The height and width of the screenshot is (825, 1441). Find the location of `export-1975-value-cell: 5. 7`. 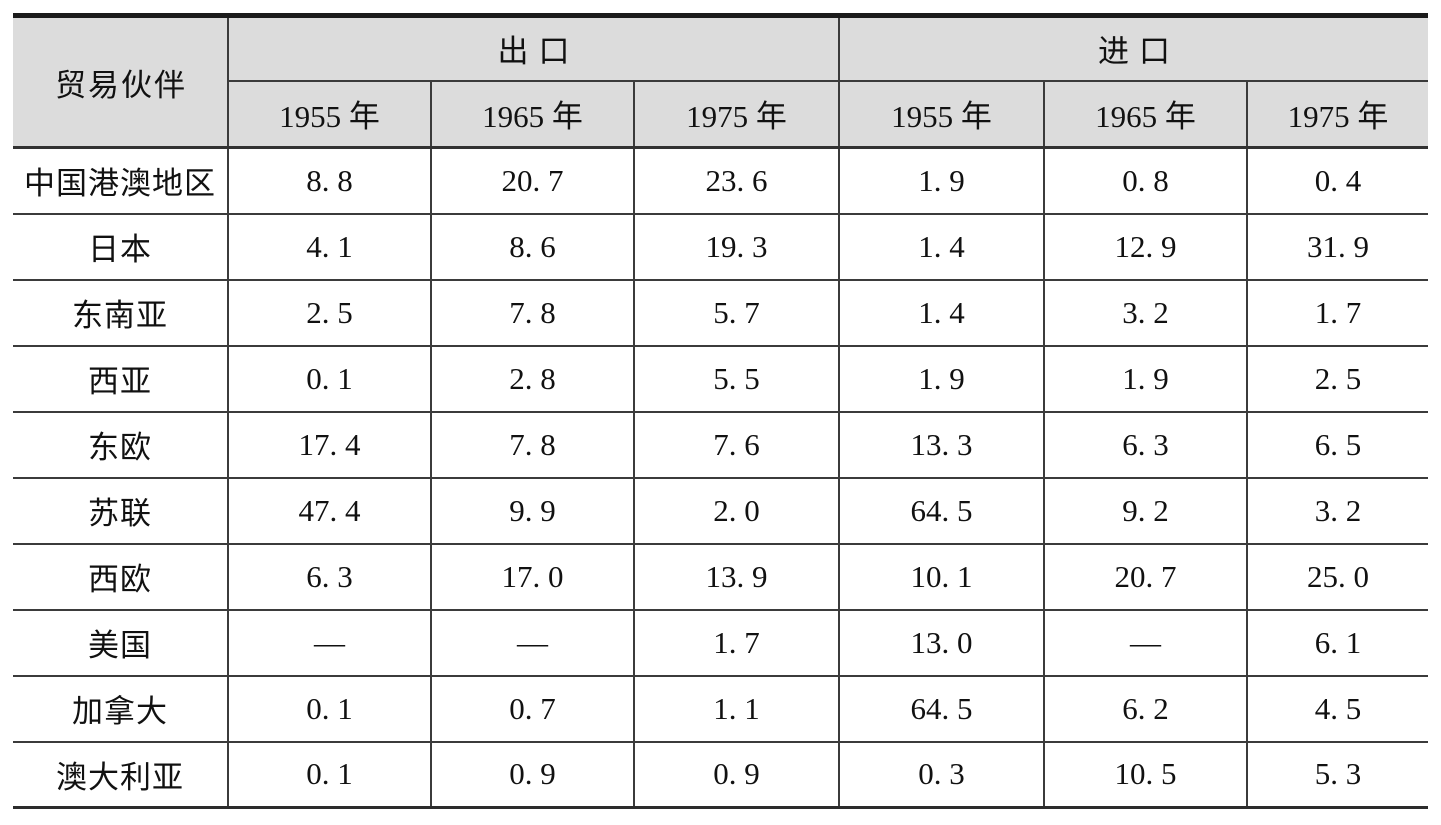

export-1975-value-cell: 5. 7 is located at coordinates (736, 313).